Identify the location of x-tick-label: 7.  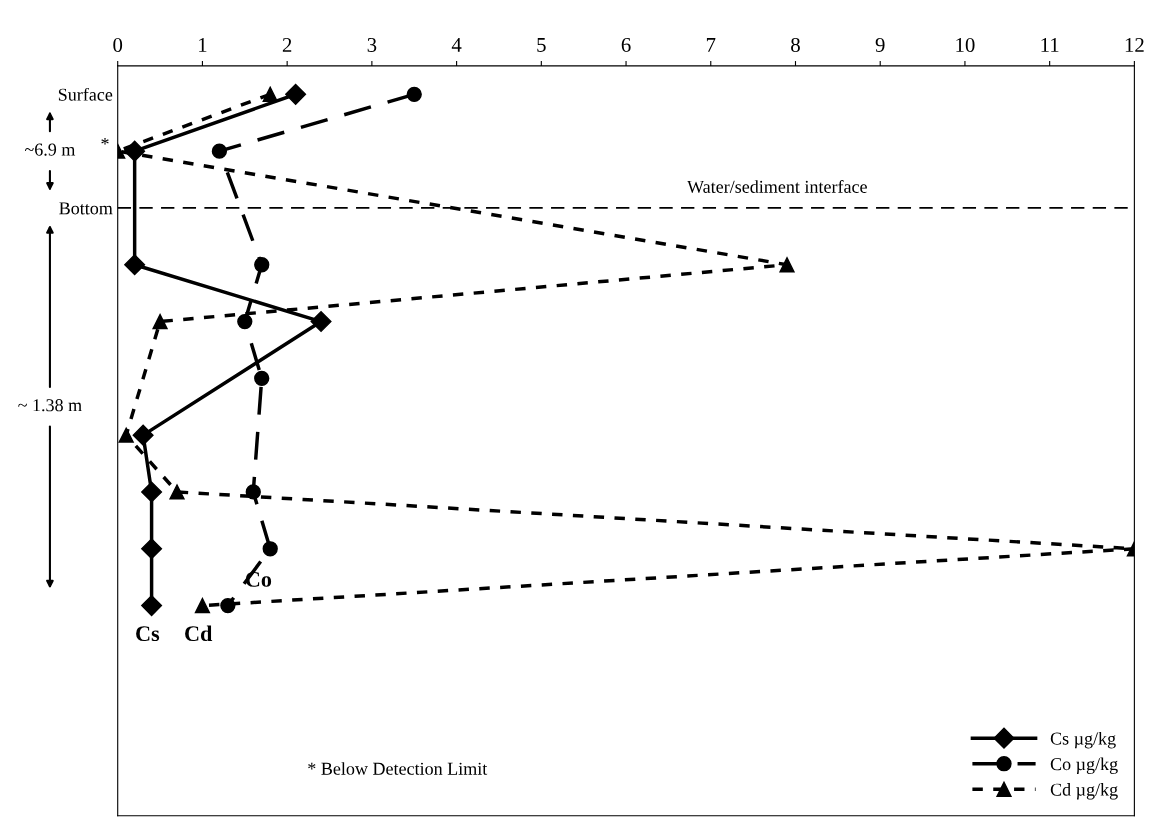
(711, 45).